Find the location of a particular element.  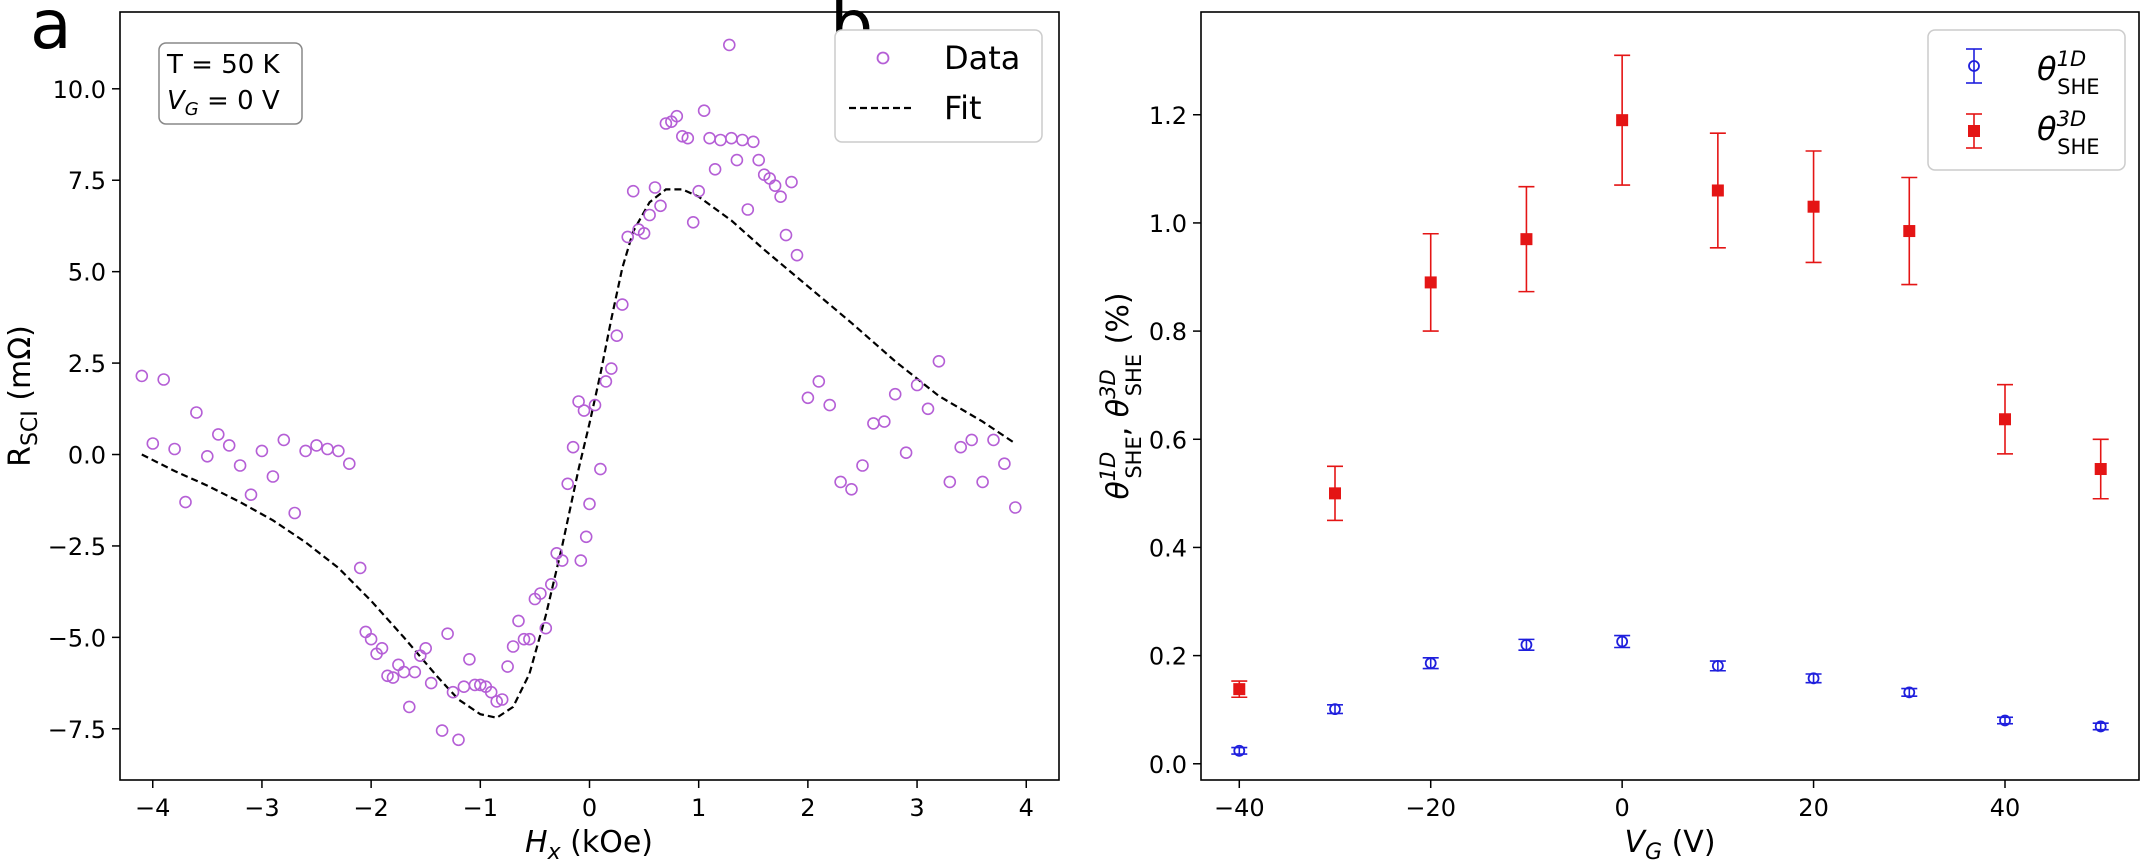

panel-a-y-tick-label: 5.0 is located at coordinates (87, 273).